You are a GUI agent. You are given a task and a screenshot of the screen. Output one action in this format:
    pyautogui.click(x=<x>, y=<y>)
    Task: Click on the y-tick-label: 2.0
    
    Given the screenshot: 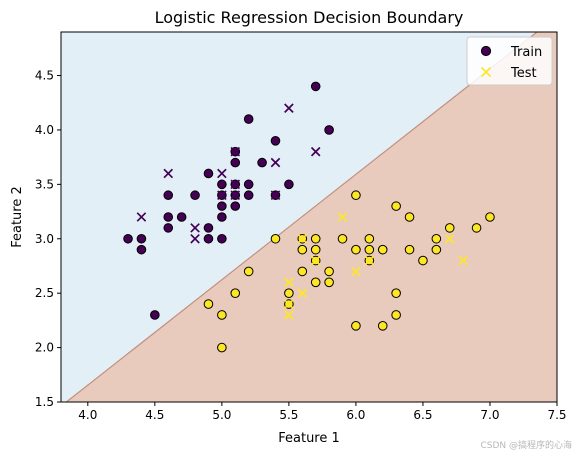 What is the action you would take?
    pyautogui.click(x=44, y=348)
    